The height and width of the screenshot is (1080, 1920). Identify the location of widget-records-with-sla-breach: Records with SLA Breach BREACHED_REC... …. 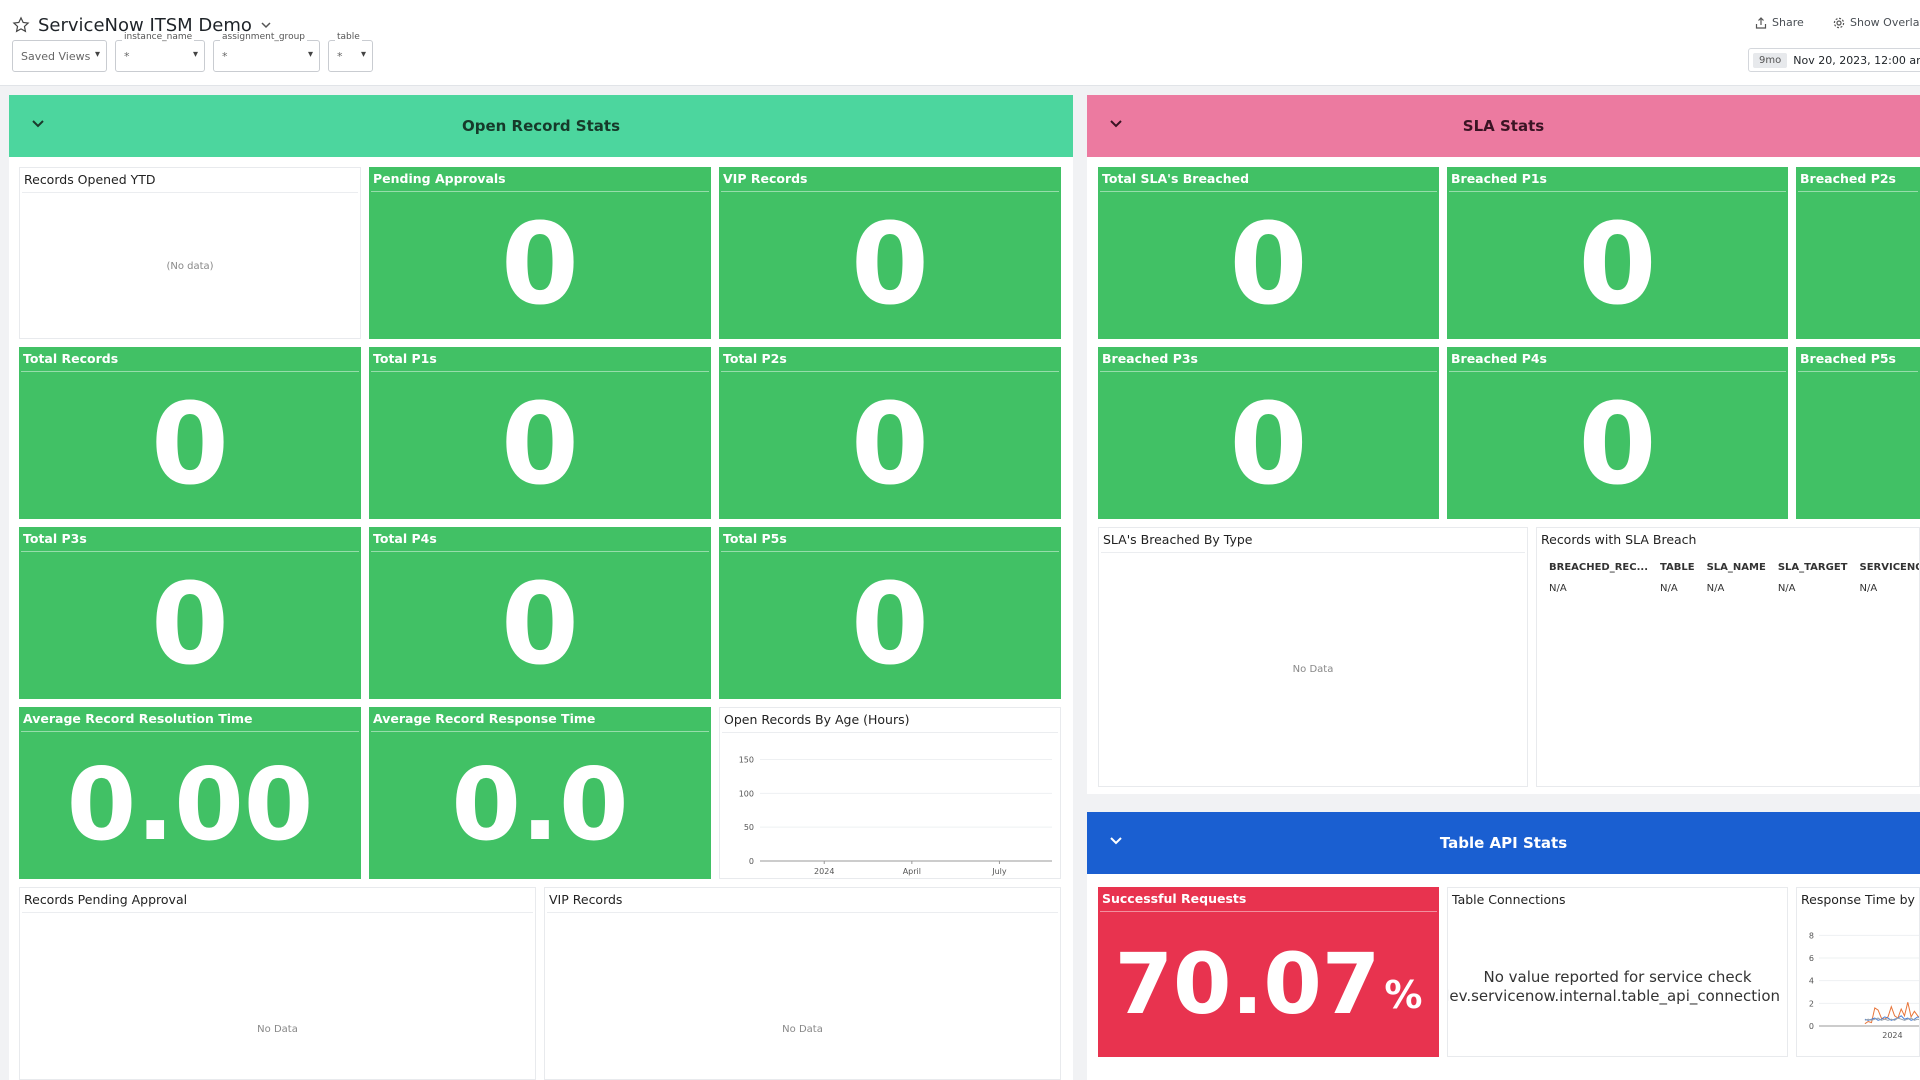
(1728, 657).